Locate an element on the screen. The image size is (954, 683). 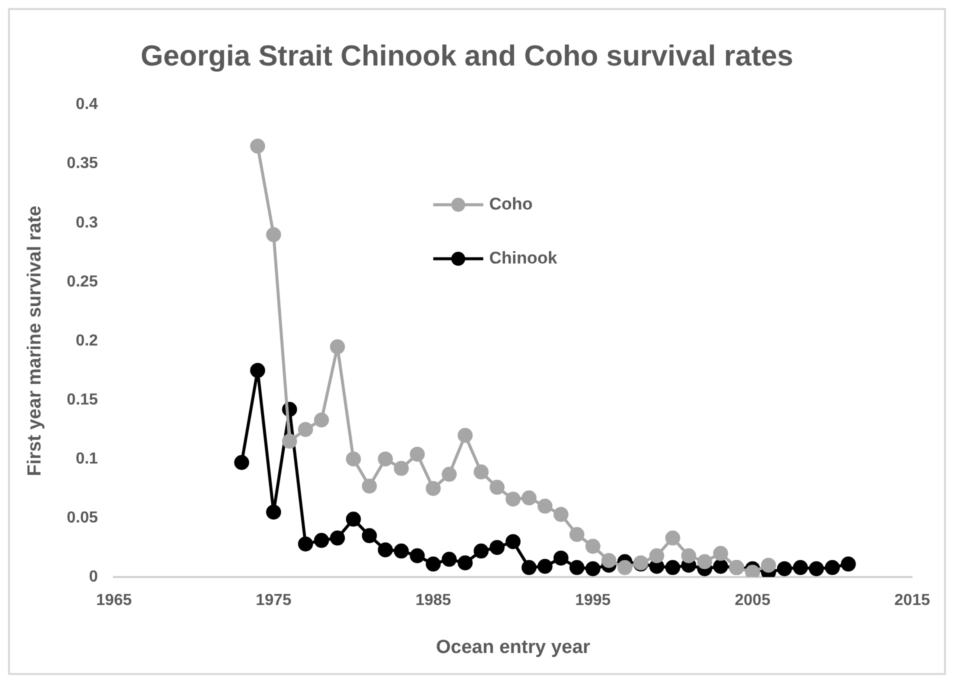
x-tick-label: 1995 is located at coordinates (593, 601).